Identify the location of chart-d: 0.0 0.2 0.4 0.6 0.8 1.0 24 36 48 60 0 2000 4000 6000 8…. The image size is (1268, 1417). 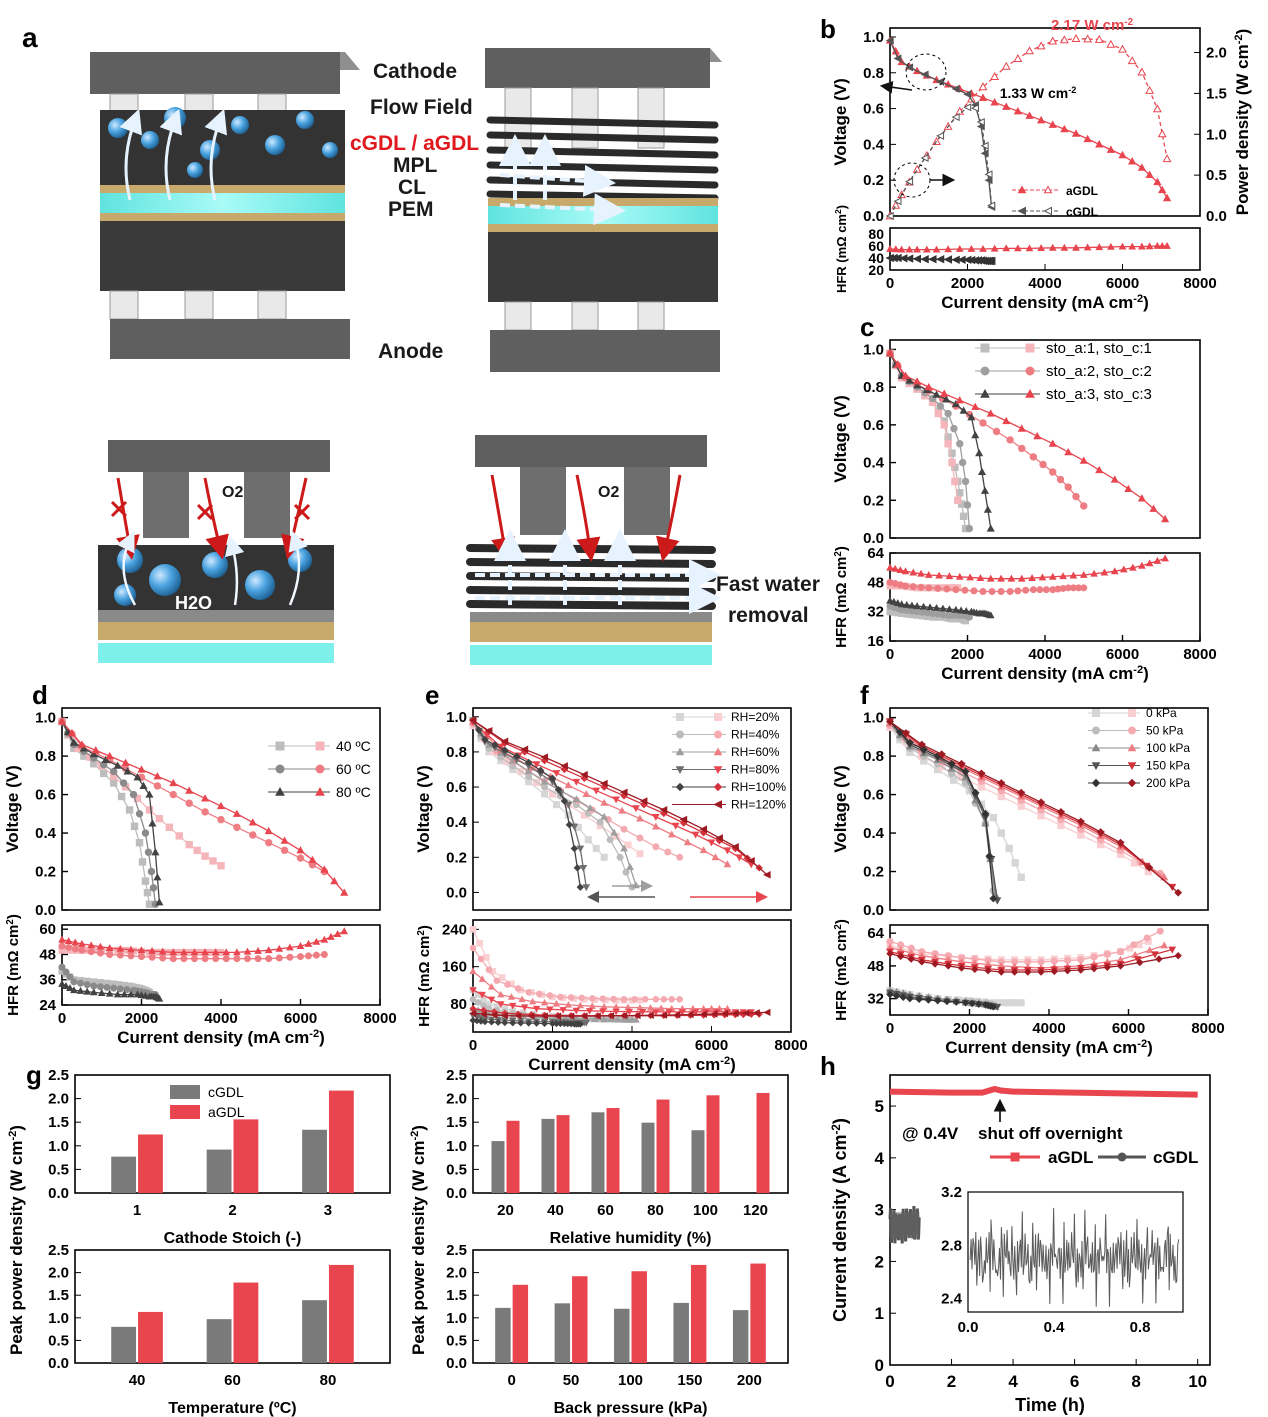
(200, 863).